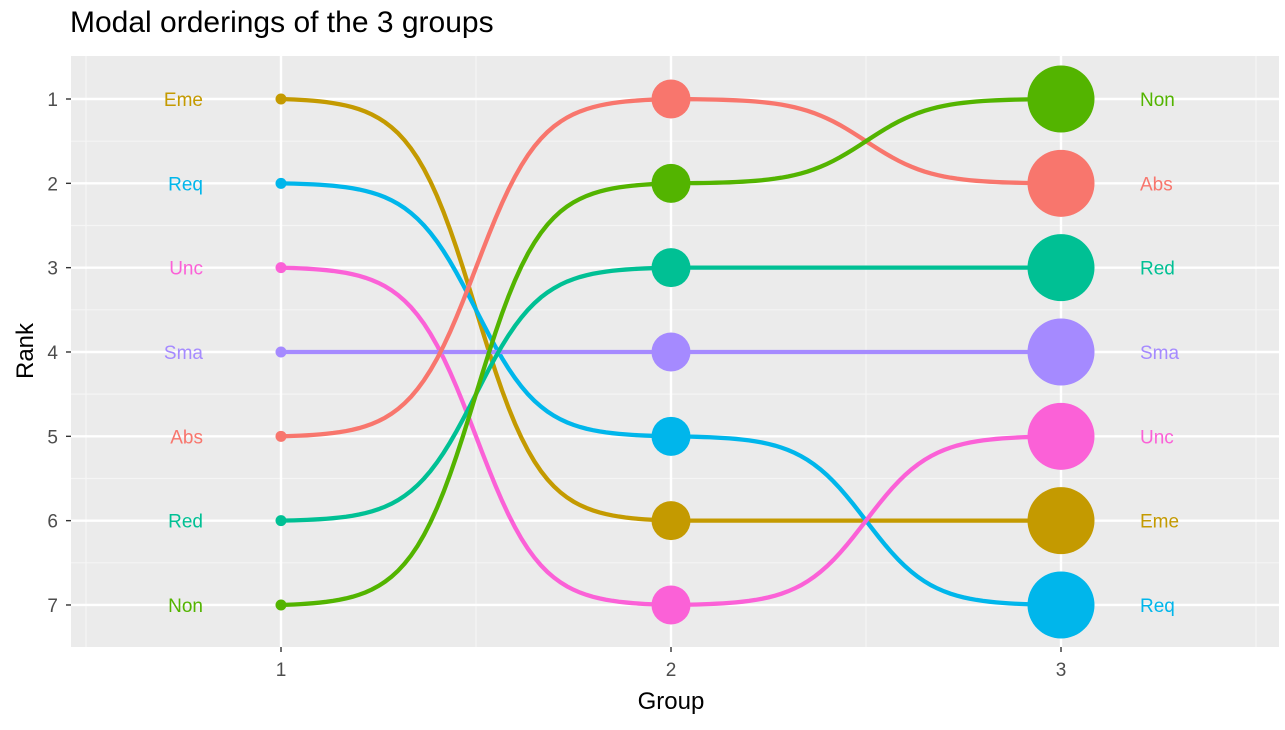  Describe the element at coordinates (52, 606) in the screenshot. I see `y-tick-label: 7` at that location.